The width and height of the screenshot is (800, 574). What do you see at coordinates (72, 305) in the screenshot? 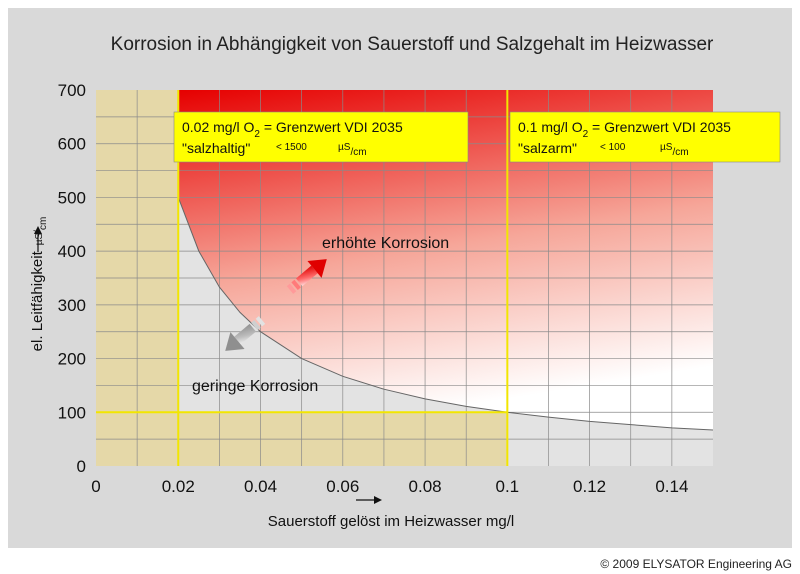
I see `y-tick-label: 300` at bounding box center [72, 305].